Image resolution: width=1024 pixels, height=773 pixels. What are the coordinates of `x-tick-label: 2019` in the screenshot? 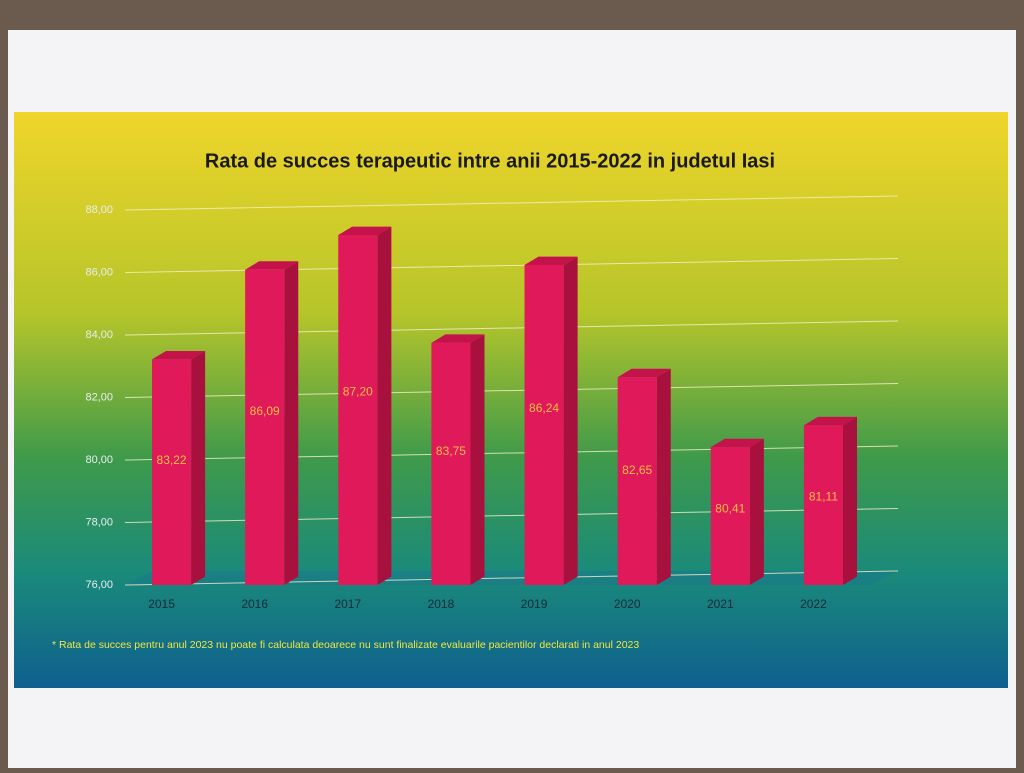 It's located at (534, 604).